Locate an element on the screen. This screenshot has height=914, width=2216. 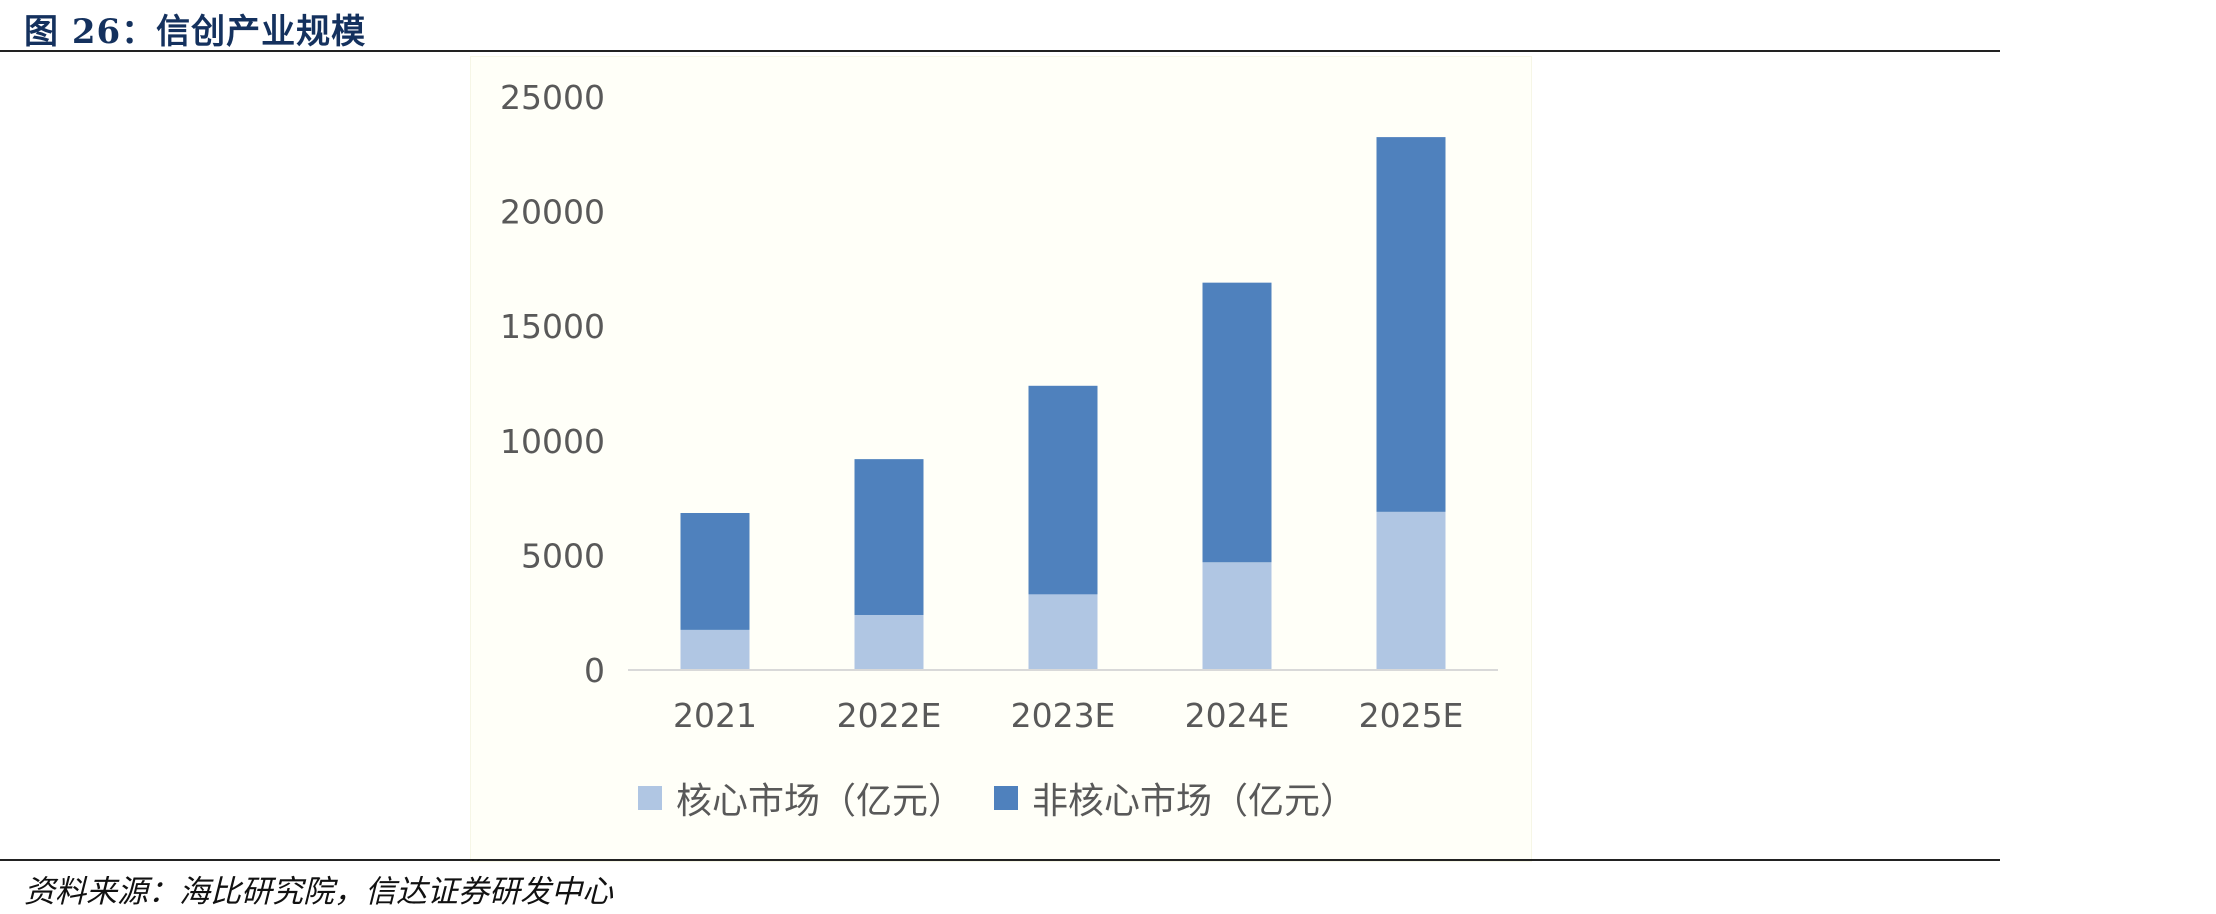
source-note: 资料来源：海比研究院，信达证券研发中心 is located at coordinates (318, 892).